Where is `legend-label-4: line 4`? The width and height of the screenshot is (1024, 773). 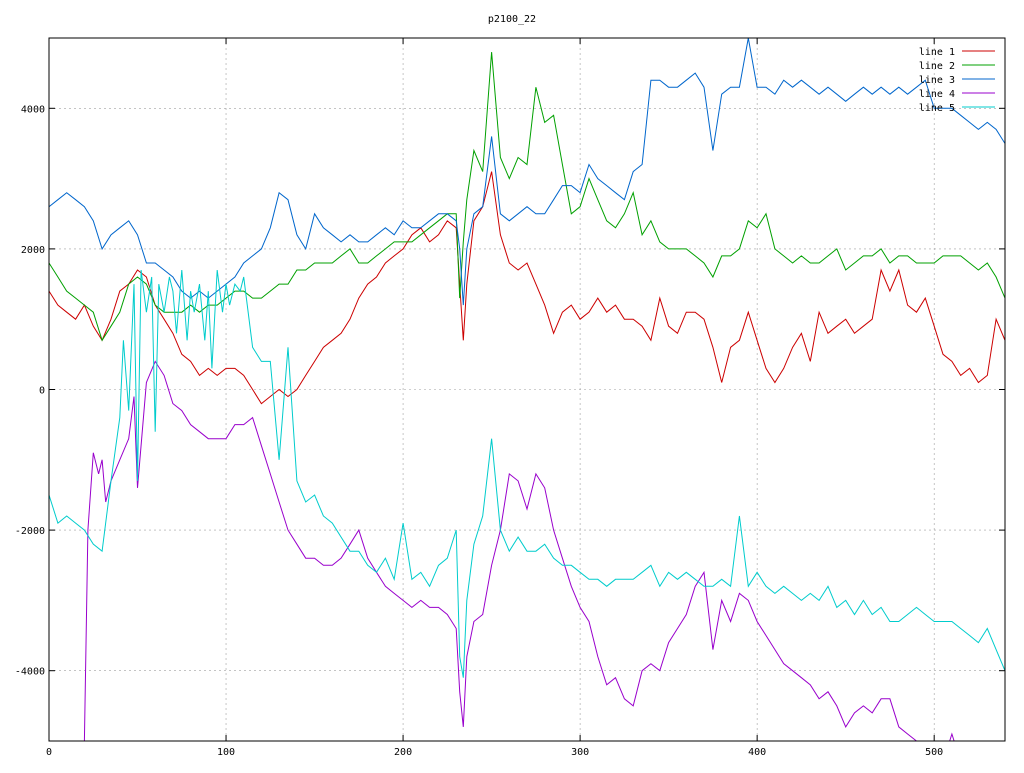 legend-label-4: line 4 is located at coordinates (937, 94).